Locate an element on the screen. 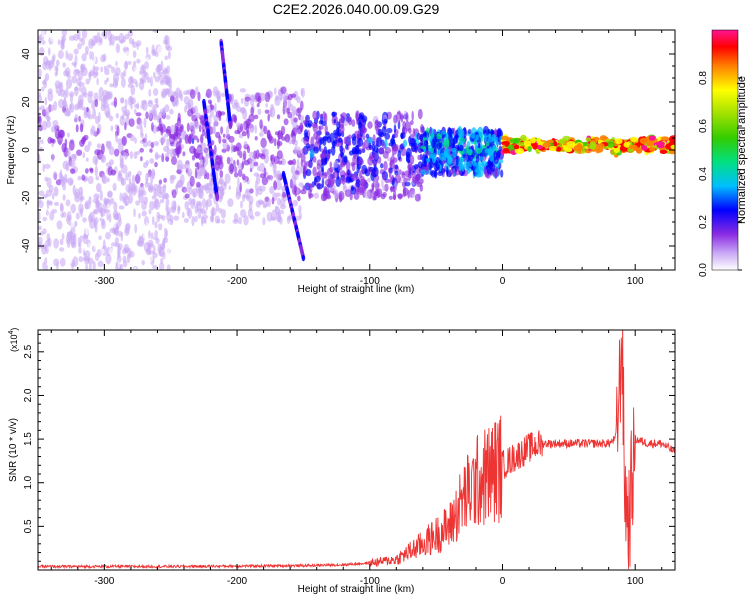 This screenshot has height=600, width=750. colorbar-tick-label: 0.0 is located at coordinates (703, 270).